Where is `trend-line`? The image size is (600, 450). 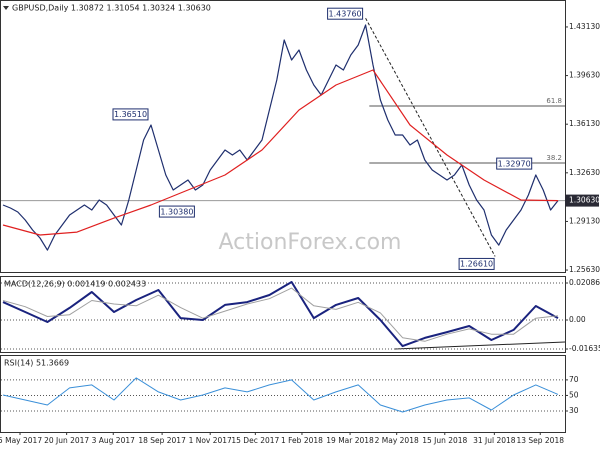 trend-line is located at coordinates (430, 137).